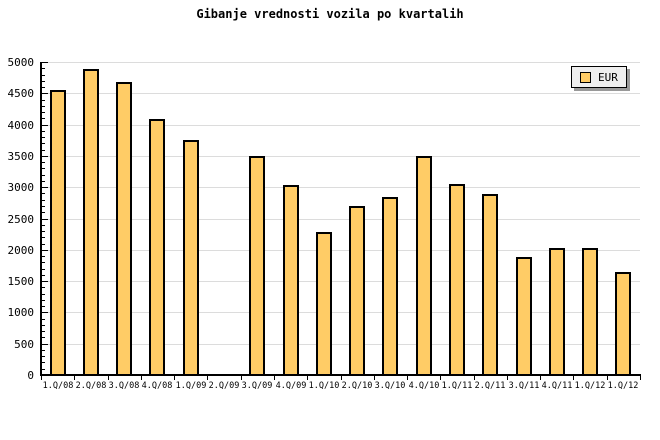  Describe the element at coordinates (58, 386) in the screenshot. I see `x-axis-label: 1.Q/08` at that location.